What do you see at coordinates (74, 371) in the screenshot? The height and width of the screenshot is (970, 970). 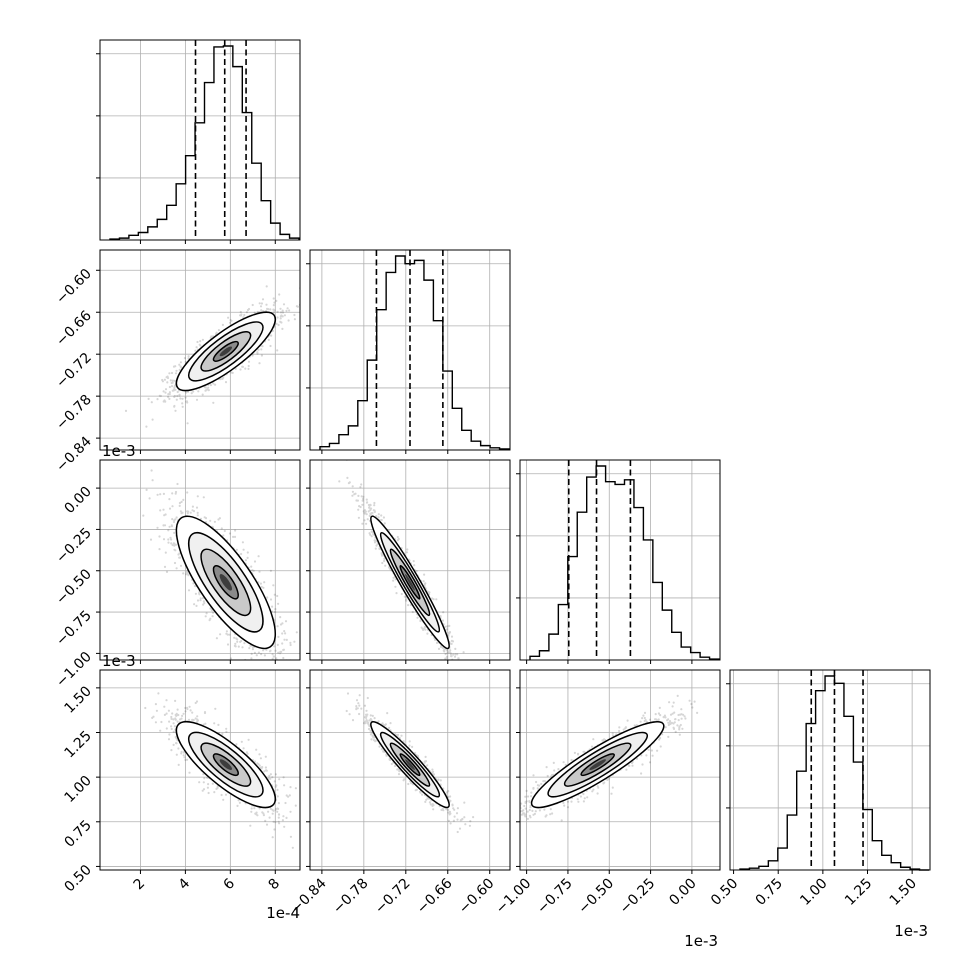 I see `y-tick-label: −0.72` at bounding box center [74, 371].